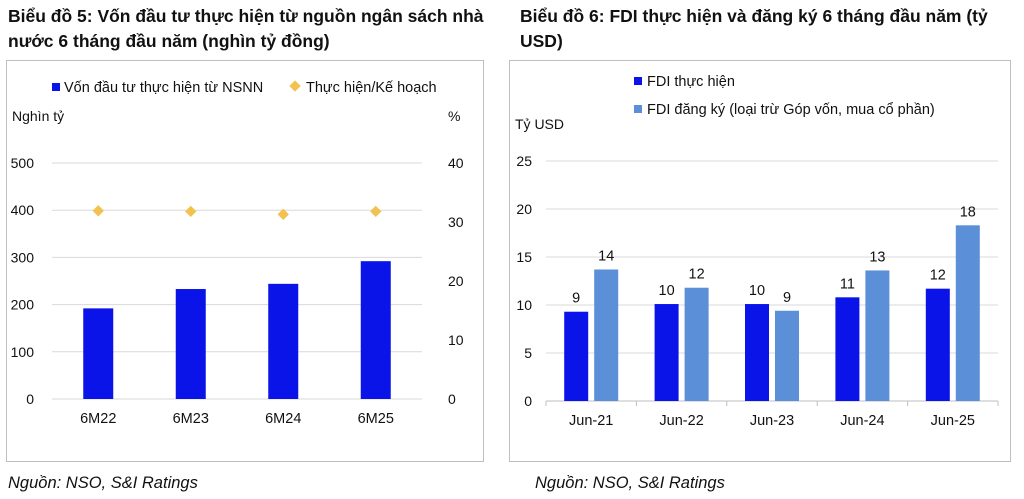 The width and height of the screenshot is (1024, 499). I want to click on y-axis-left-title: Nghìn tỷ, so click(38, 116).